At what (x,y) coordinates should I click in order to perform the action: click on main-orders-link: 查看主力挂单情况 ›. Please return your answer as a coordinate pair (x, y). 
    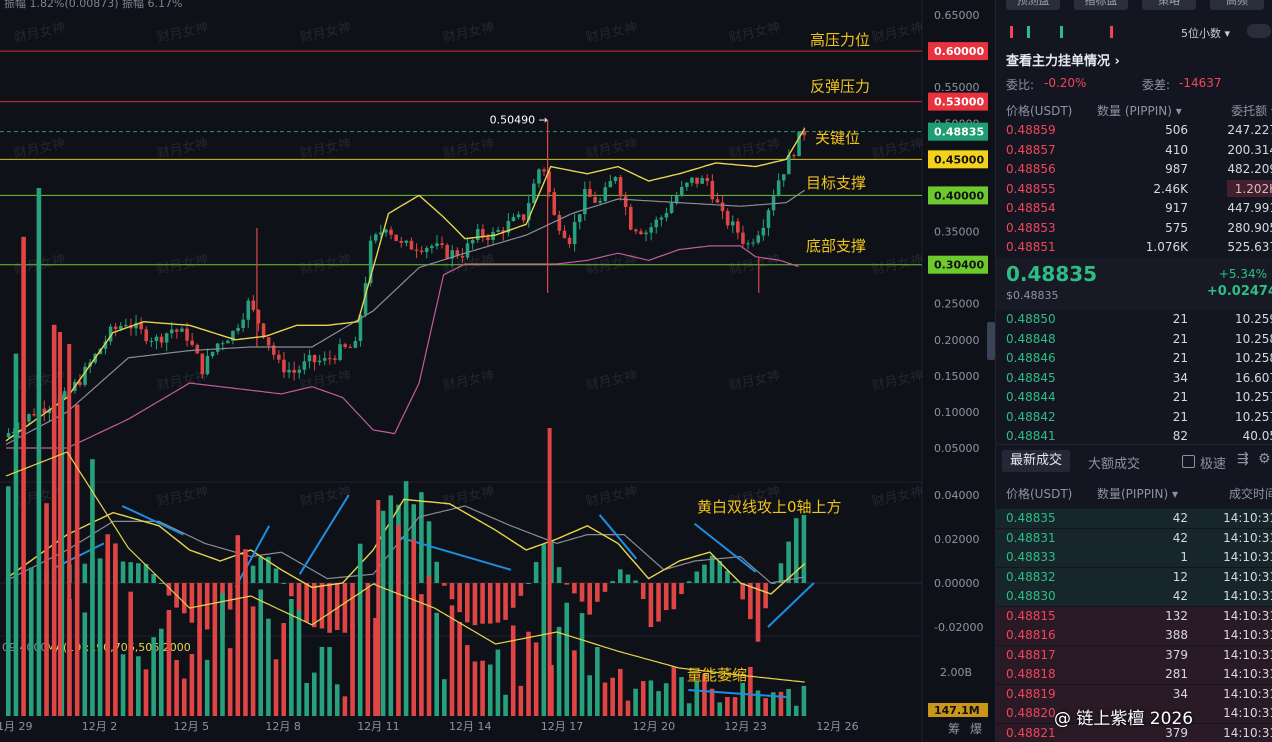
    Looking at the image, I should click on (1063, 61).